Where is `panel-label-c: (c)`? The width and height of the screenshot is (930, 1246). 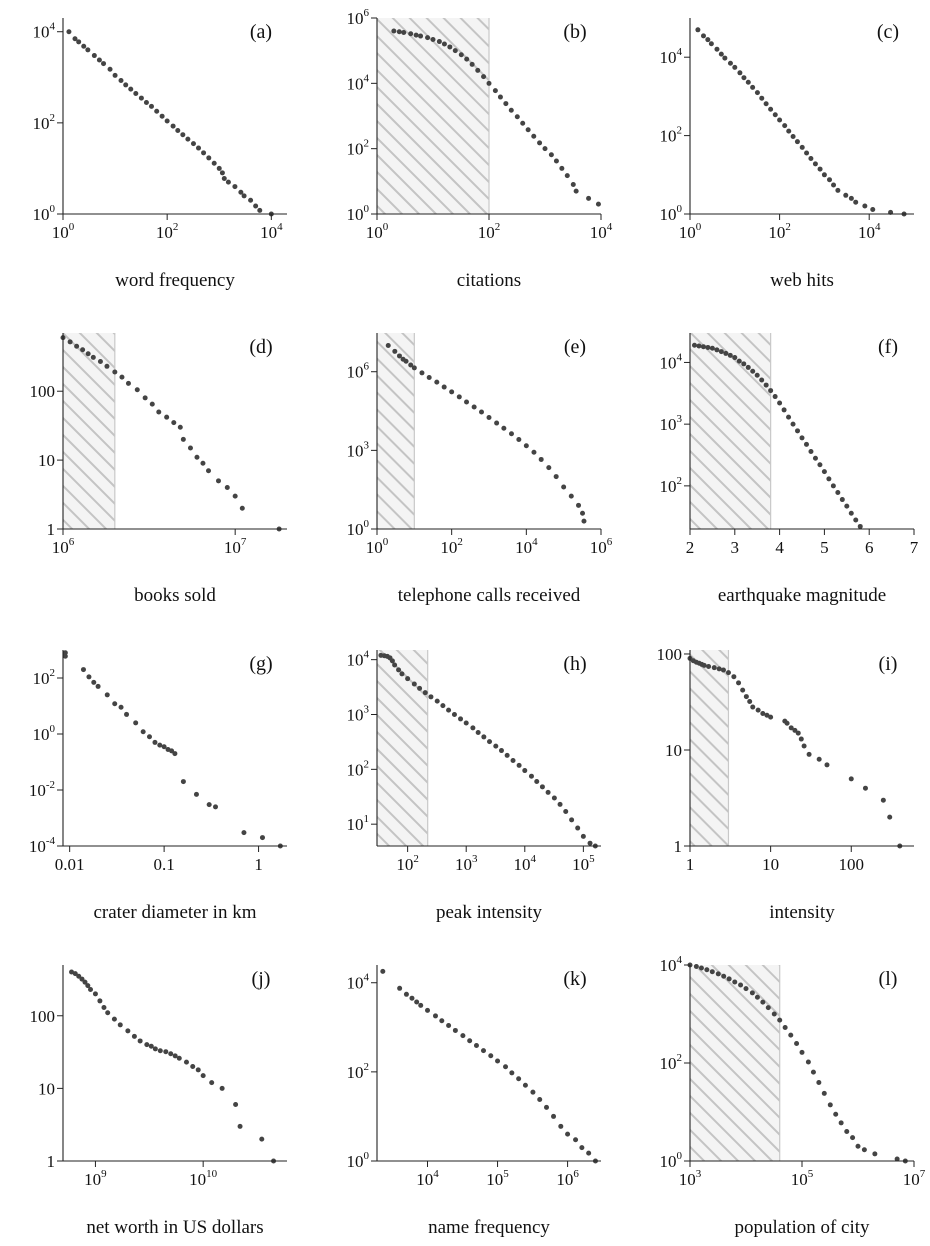 panel-label-c: (c) is located at coordinates (888, 32).